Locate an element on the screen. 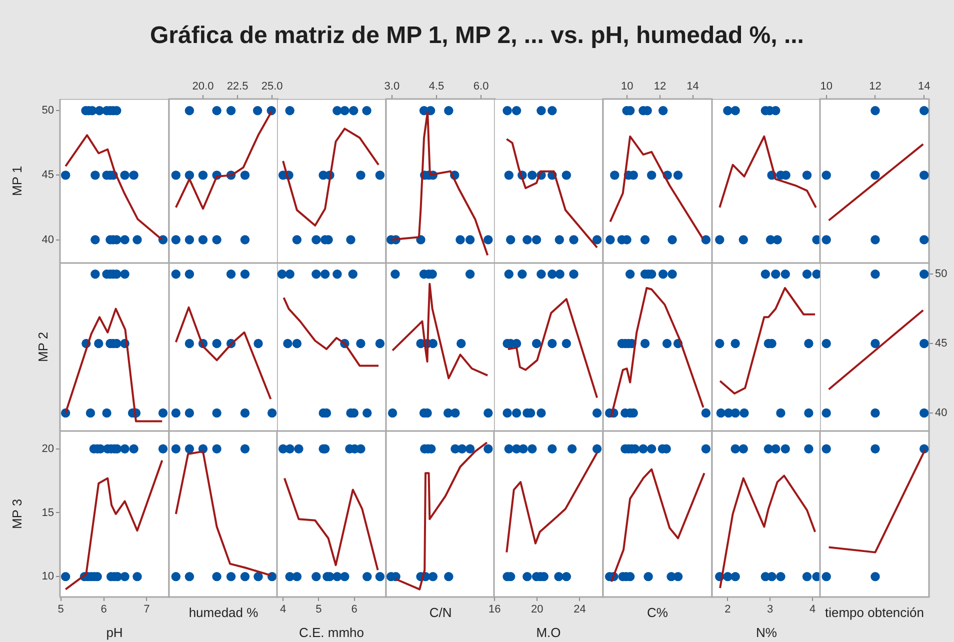 The height and width of the screenshot is (642, 954). x-axis-title: tiempo obtención is located at coordinates (874, 612).